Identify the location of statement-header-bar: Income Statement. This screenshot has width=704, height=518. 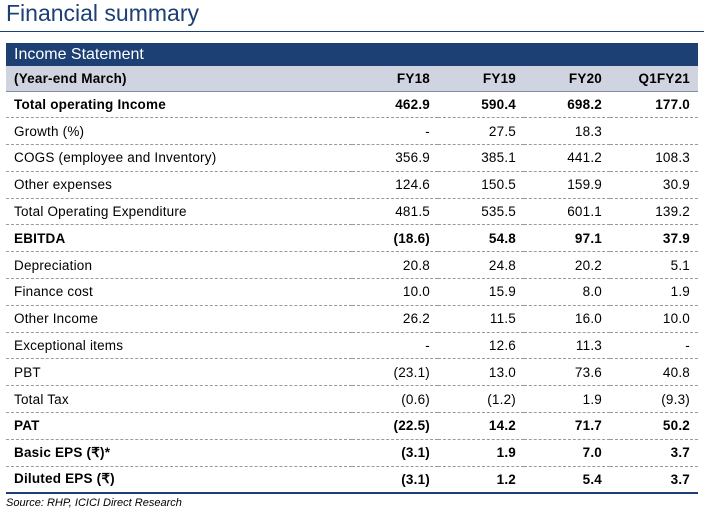
(352, 54).